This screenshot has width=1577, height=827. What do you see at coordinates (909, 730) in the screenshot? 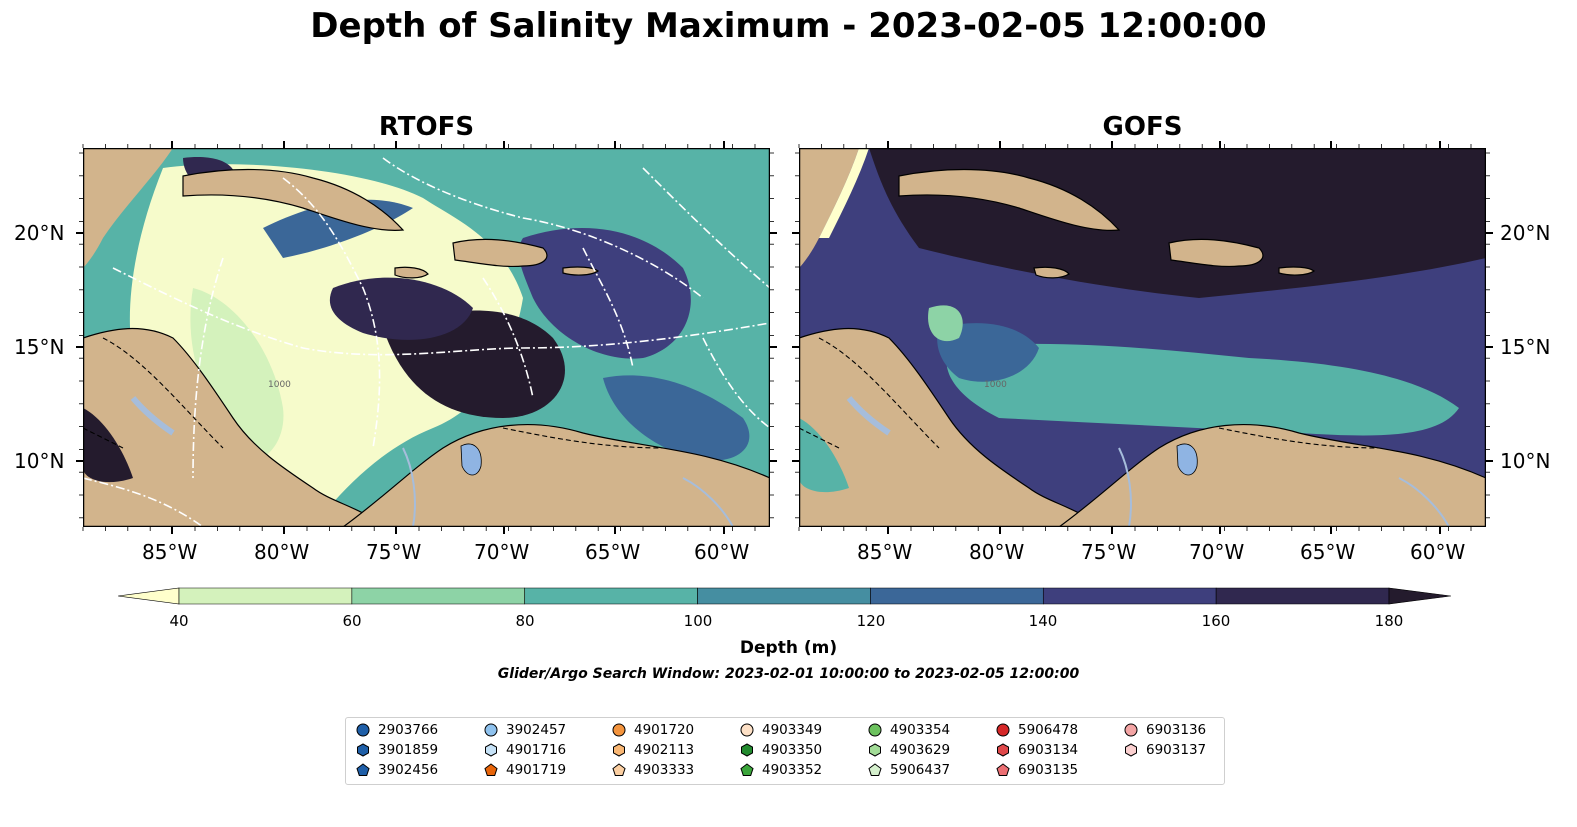
I see `legend-item-4903354: 4903354` at bounding box center [909, 730].